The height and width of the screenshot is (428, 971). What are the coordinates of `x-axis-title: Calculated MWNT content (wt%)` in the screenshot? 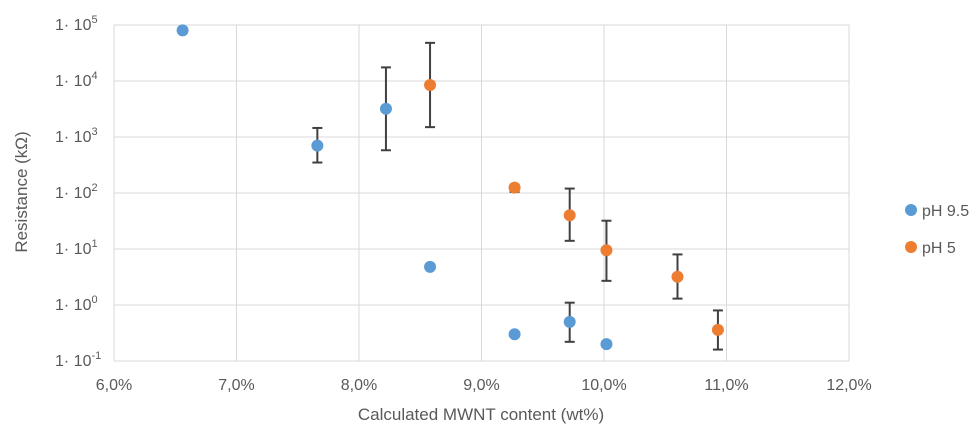 It's located at (481, 414).